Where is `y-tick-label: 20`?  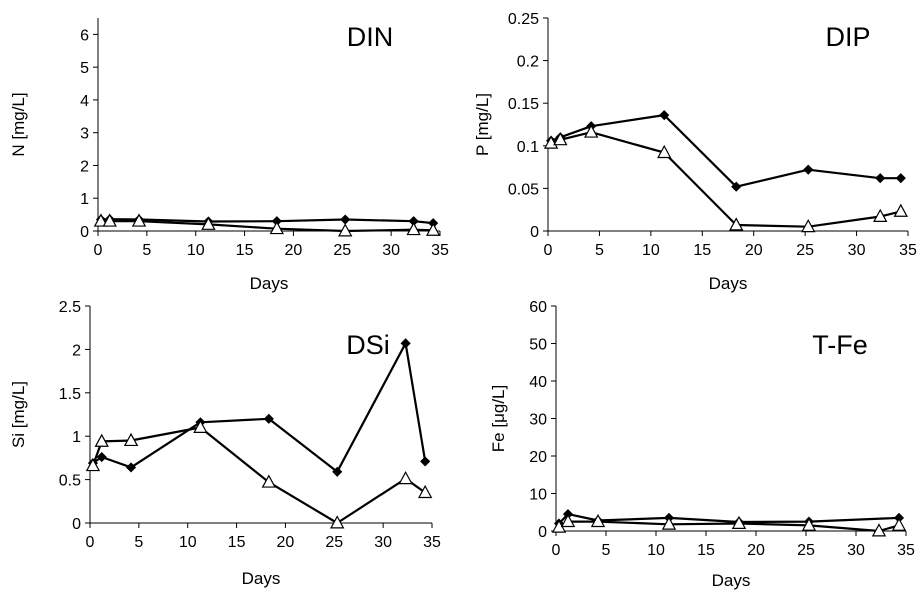
y-tick-label: 20 is located at coordinates (538, 457).